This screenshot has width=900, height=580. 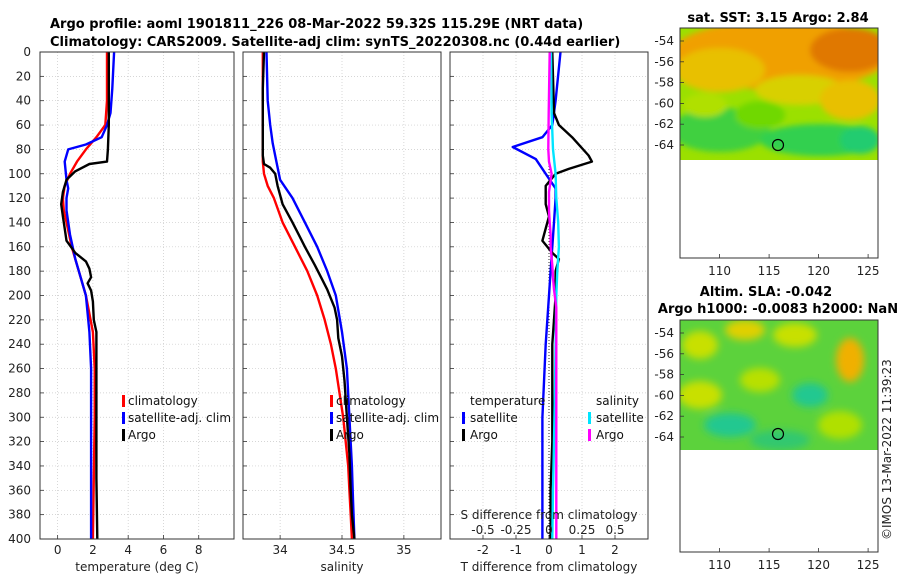 What do you see at coordinates (778, 434) in the screenshot?
I see `sla-argo-marker` at bounding box center [778, 434].